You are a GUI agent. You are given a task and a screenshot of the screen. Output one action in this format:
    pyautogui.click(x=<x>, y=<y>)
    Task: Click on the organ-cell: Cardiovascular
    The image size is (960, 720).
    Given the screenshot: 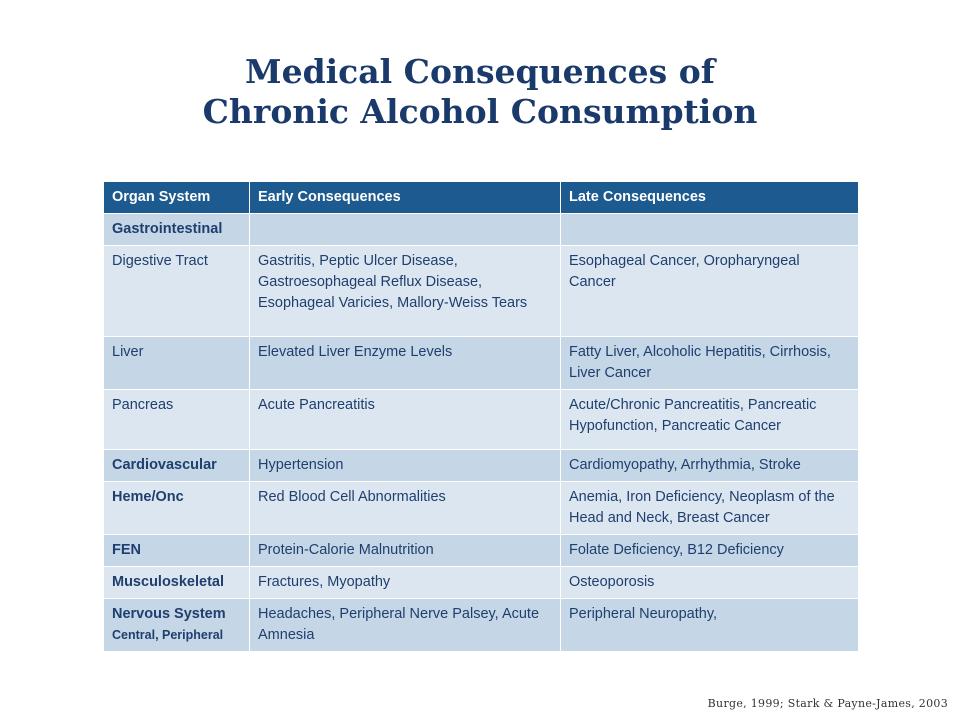 What is the action you would take?
    pyautogui.click(x=176, y=465)
    